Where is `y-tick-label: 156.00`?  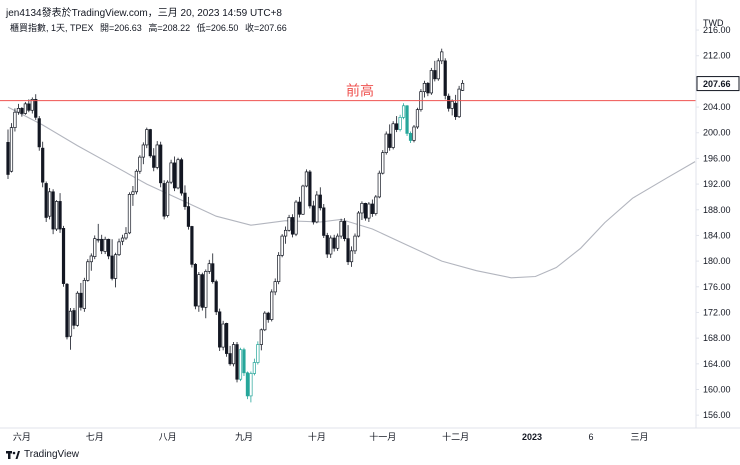 y-tick-label: 156.00 is located at coordinates (717, 415).